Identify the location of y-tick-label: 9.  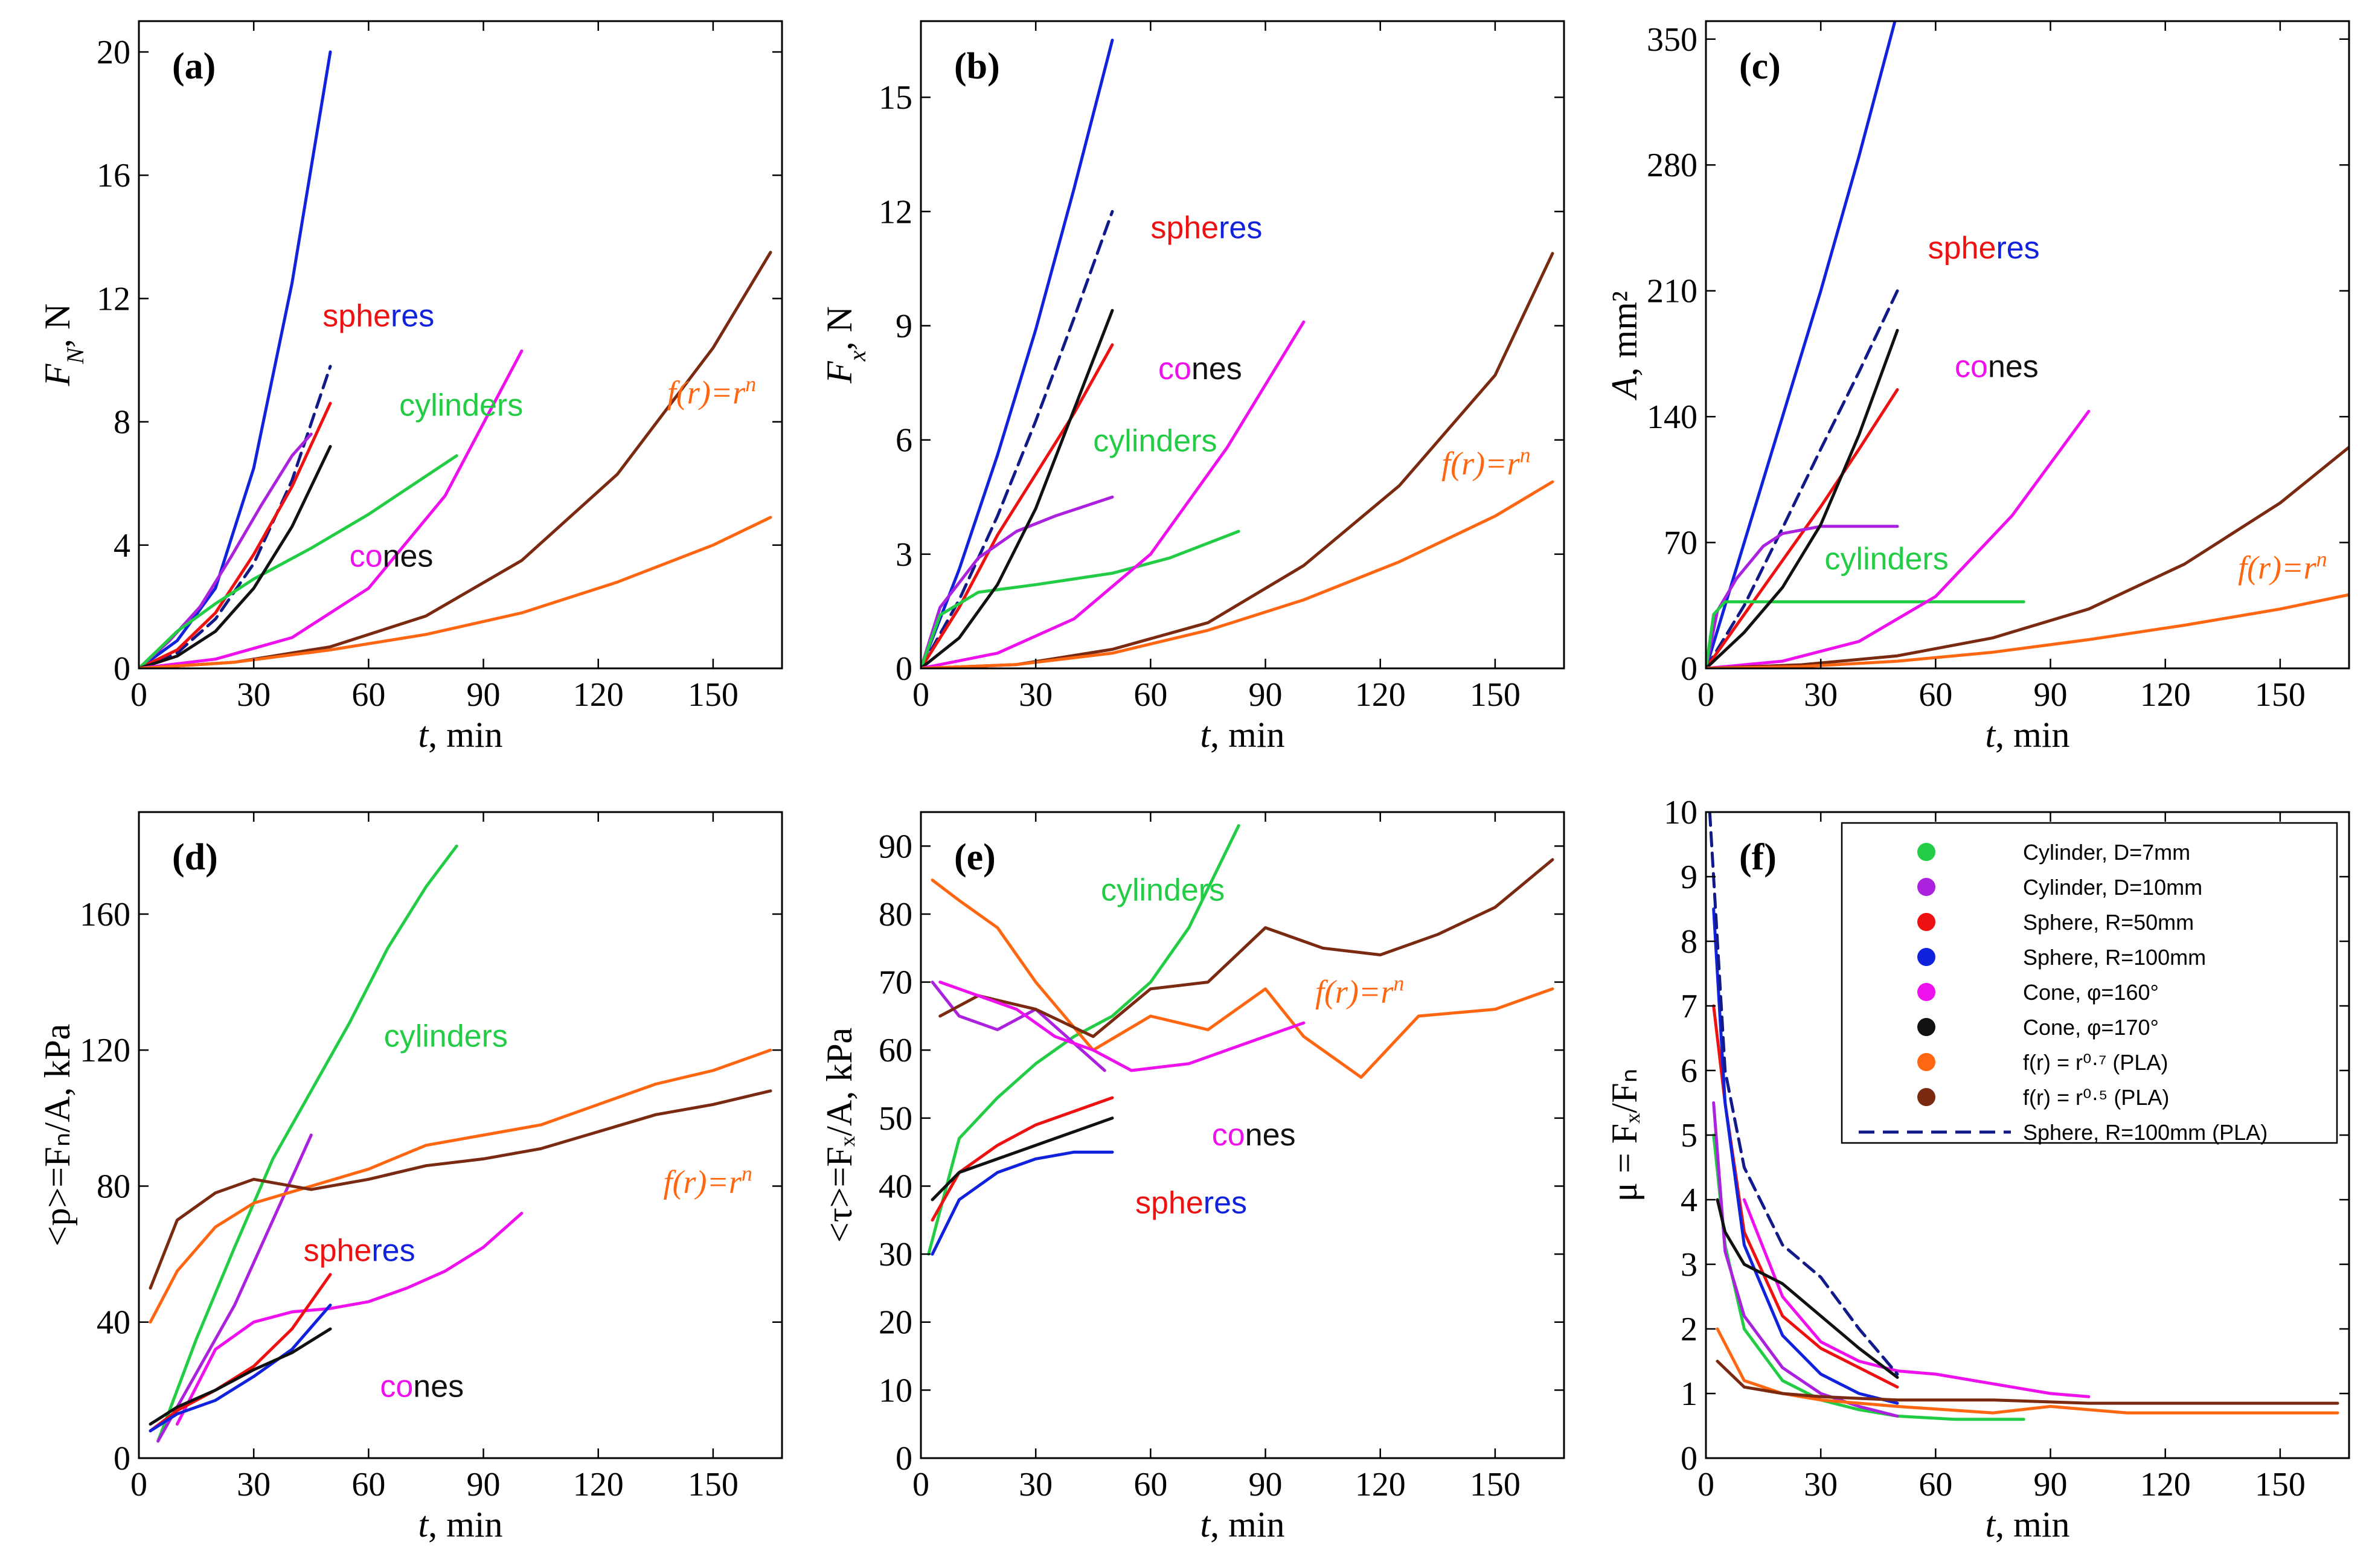
(1689, 877).